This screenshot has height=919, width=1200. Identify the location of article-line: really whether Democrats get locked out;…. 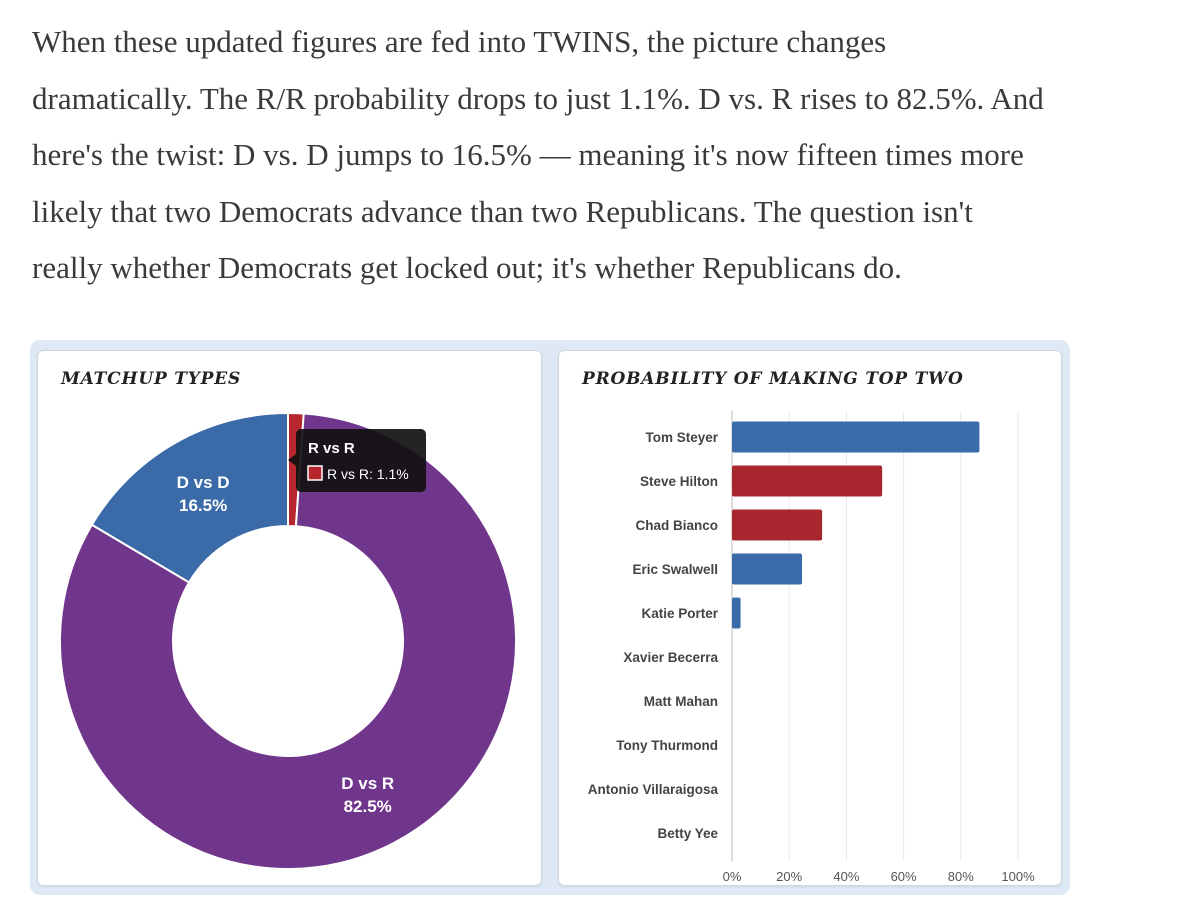
(467, 267).